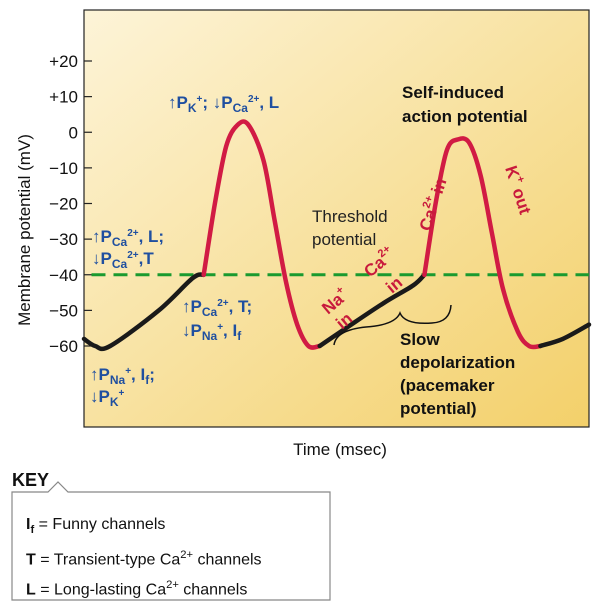 The height and width of the screenshot is (607, 594). I want to click on key-box-outline, so click(171, 541).